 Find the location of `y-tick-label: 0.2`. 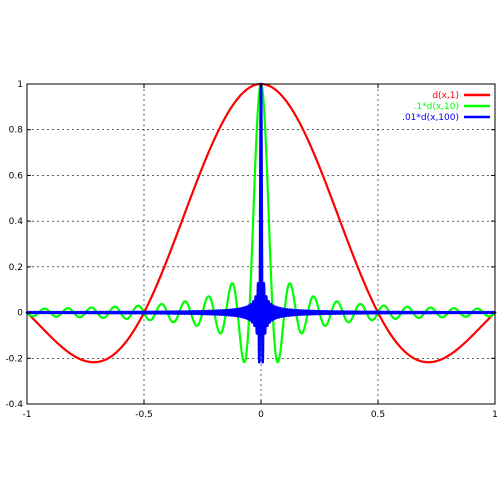

y-tick-label: 0.2 is located at coordinates (16, 268).